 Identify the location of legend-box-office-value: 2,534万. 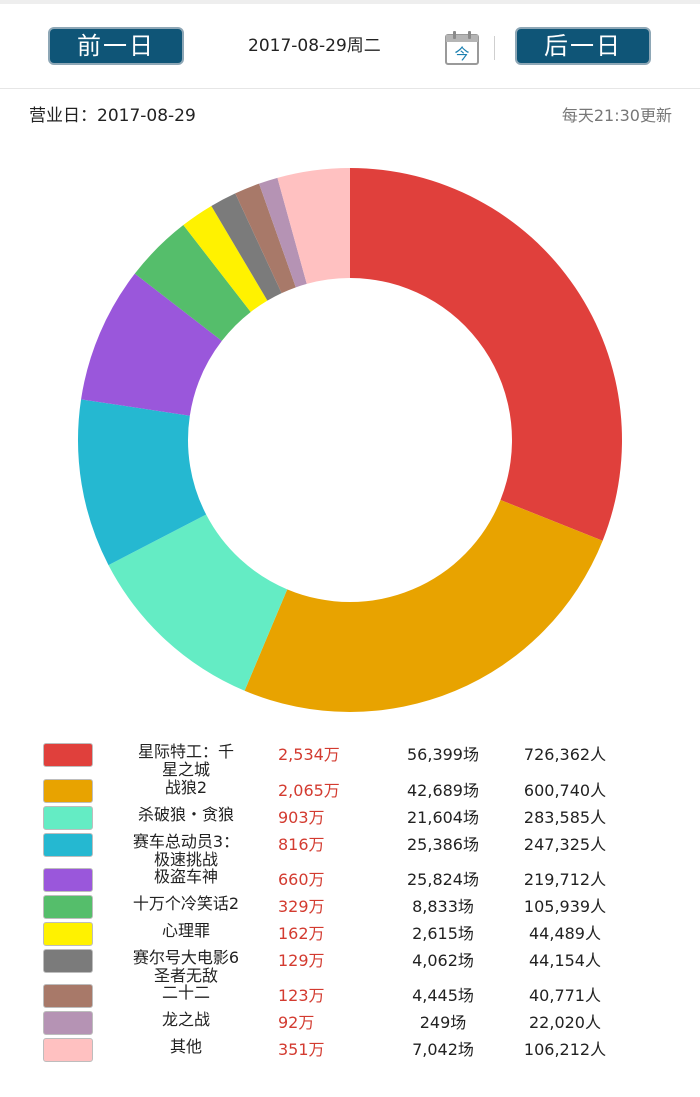
(309, 754).